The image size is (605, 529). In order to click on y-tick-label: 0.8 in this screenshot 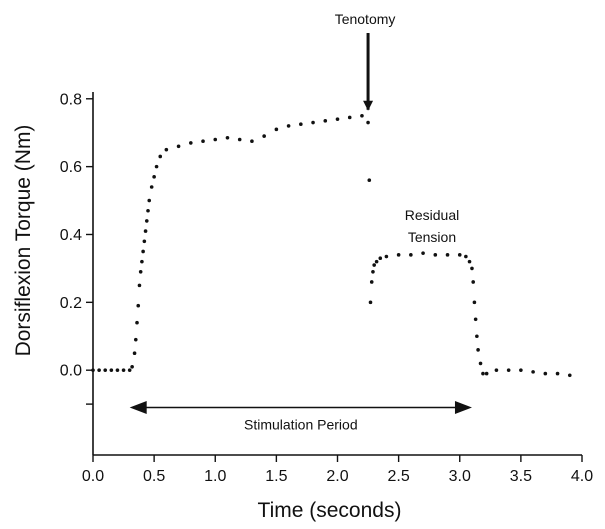, I will do `click(71, 99)`.